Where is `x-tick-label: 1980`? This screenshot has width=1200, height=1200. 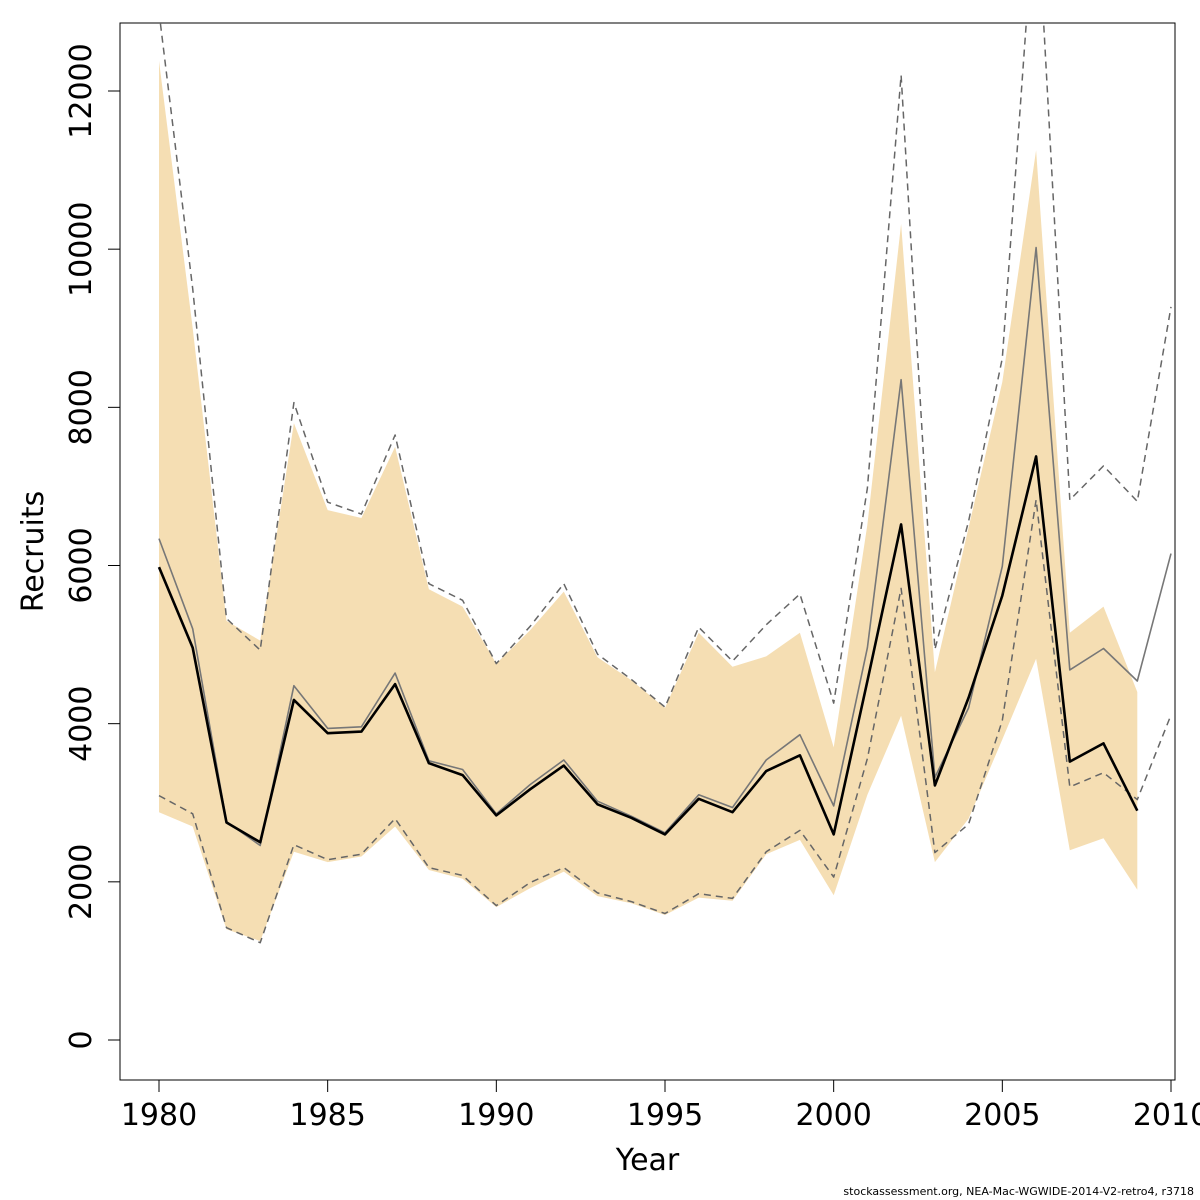
x-tick-label: 1980 is located at coordinates (159, 1115).